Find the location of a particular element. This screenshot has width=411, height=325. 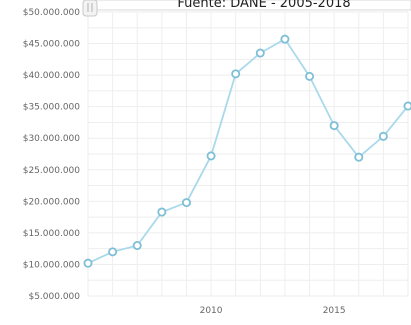

y-tick-label: $5.000.000 is located at coordinates (54, 297).